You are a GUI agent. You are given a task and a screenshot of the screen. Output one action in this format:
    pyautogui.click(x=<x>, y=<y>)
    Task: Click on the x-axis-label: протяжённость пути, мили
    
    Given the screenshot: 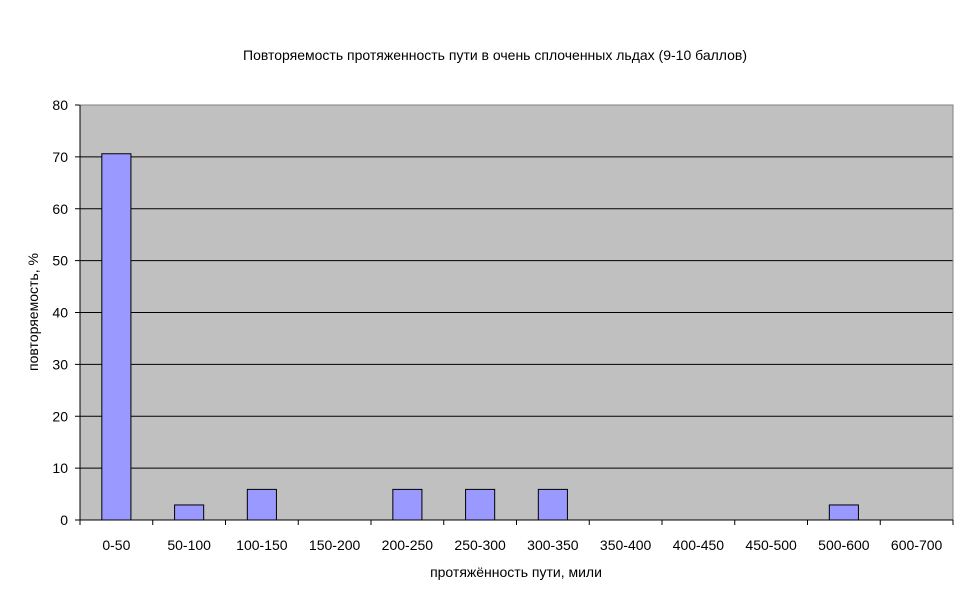 What is the action you would take?
    pyautogui.click(x=516, y=572)
    